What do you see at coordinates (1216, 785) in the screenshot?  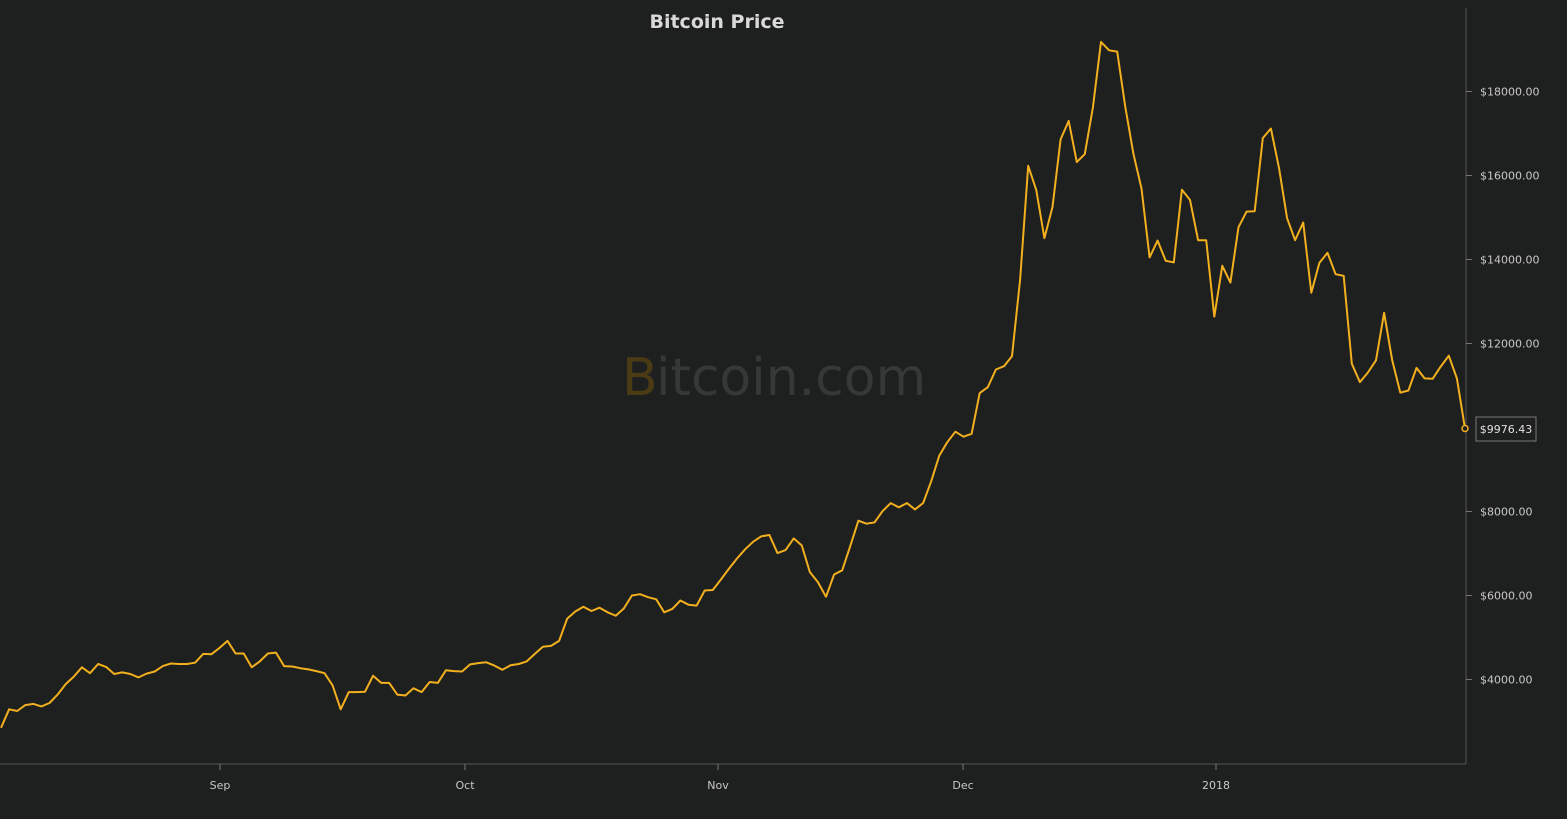 I see `x-tick-label: 2018` at bounding box center [1216, 785].